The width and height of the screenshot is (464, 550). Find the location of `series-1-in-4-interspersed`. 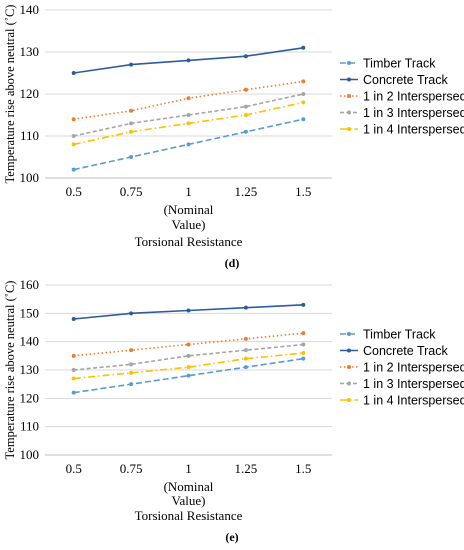

series-1-in-4-interspersed is located at coordinates (188, 366).